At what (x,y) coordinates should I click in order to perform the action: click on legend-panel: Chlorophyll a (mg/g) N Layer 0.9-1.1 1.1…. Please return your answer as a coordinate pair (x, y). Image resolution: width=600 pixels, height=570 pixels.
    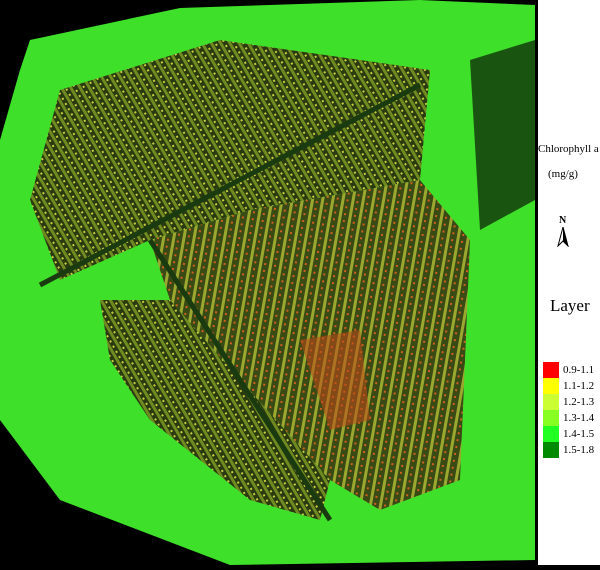
    Looking at the image, I should click on (569, 282).